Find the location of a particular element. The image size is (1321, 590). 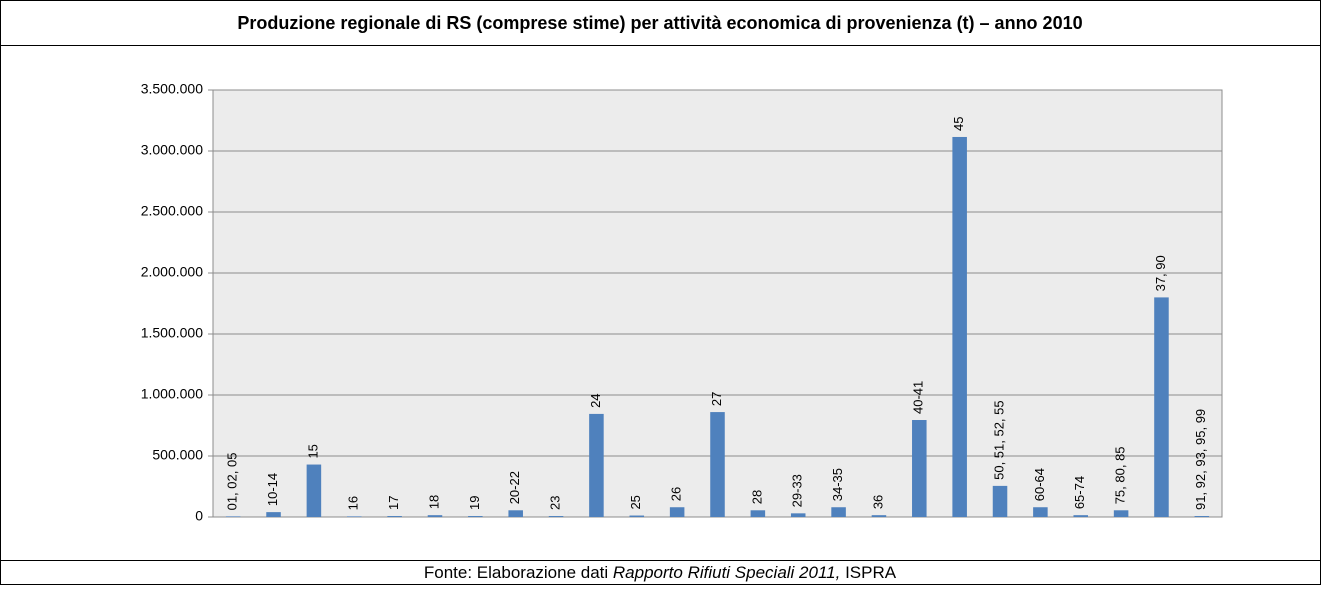

data-label: 16 is located at coordinates (353, 503).